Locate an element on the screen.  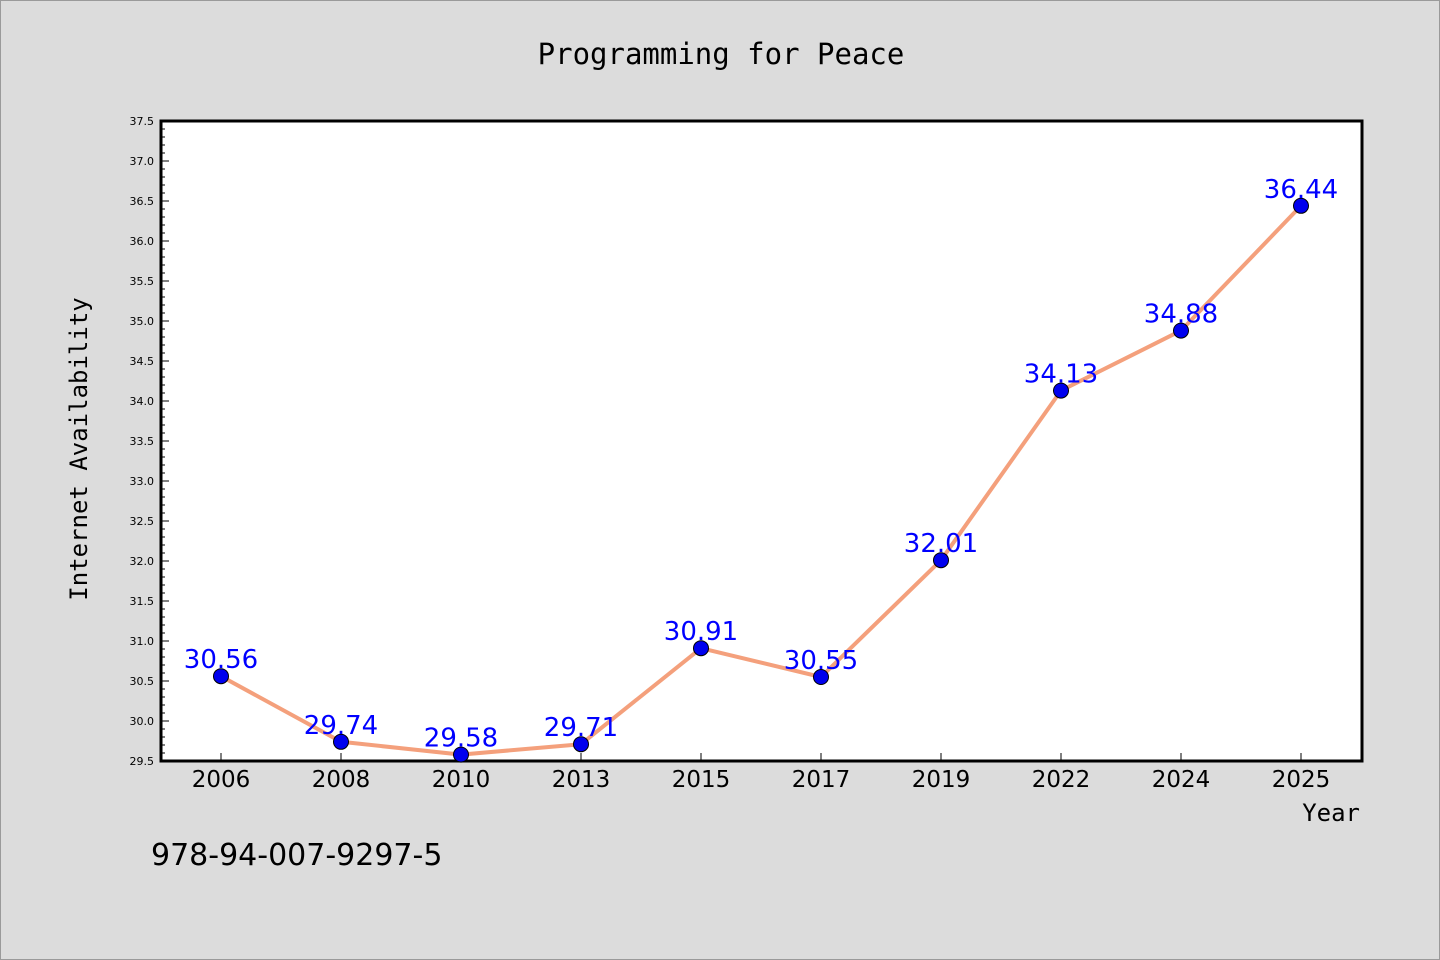
y-tick-label: 35.5 is located at coordinates (142, 281).